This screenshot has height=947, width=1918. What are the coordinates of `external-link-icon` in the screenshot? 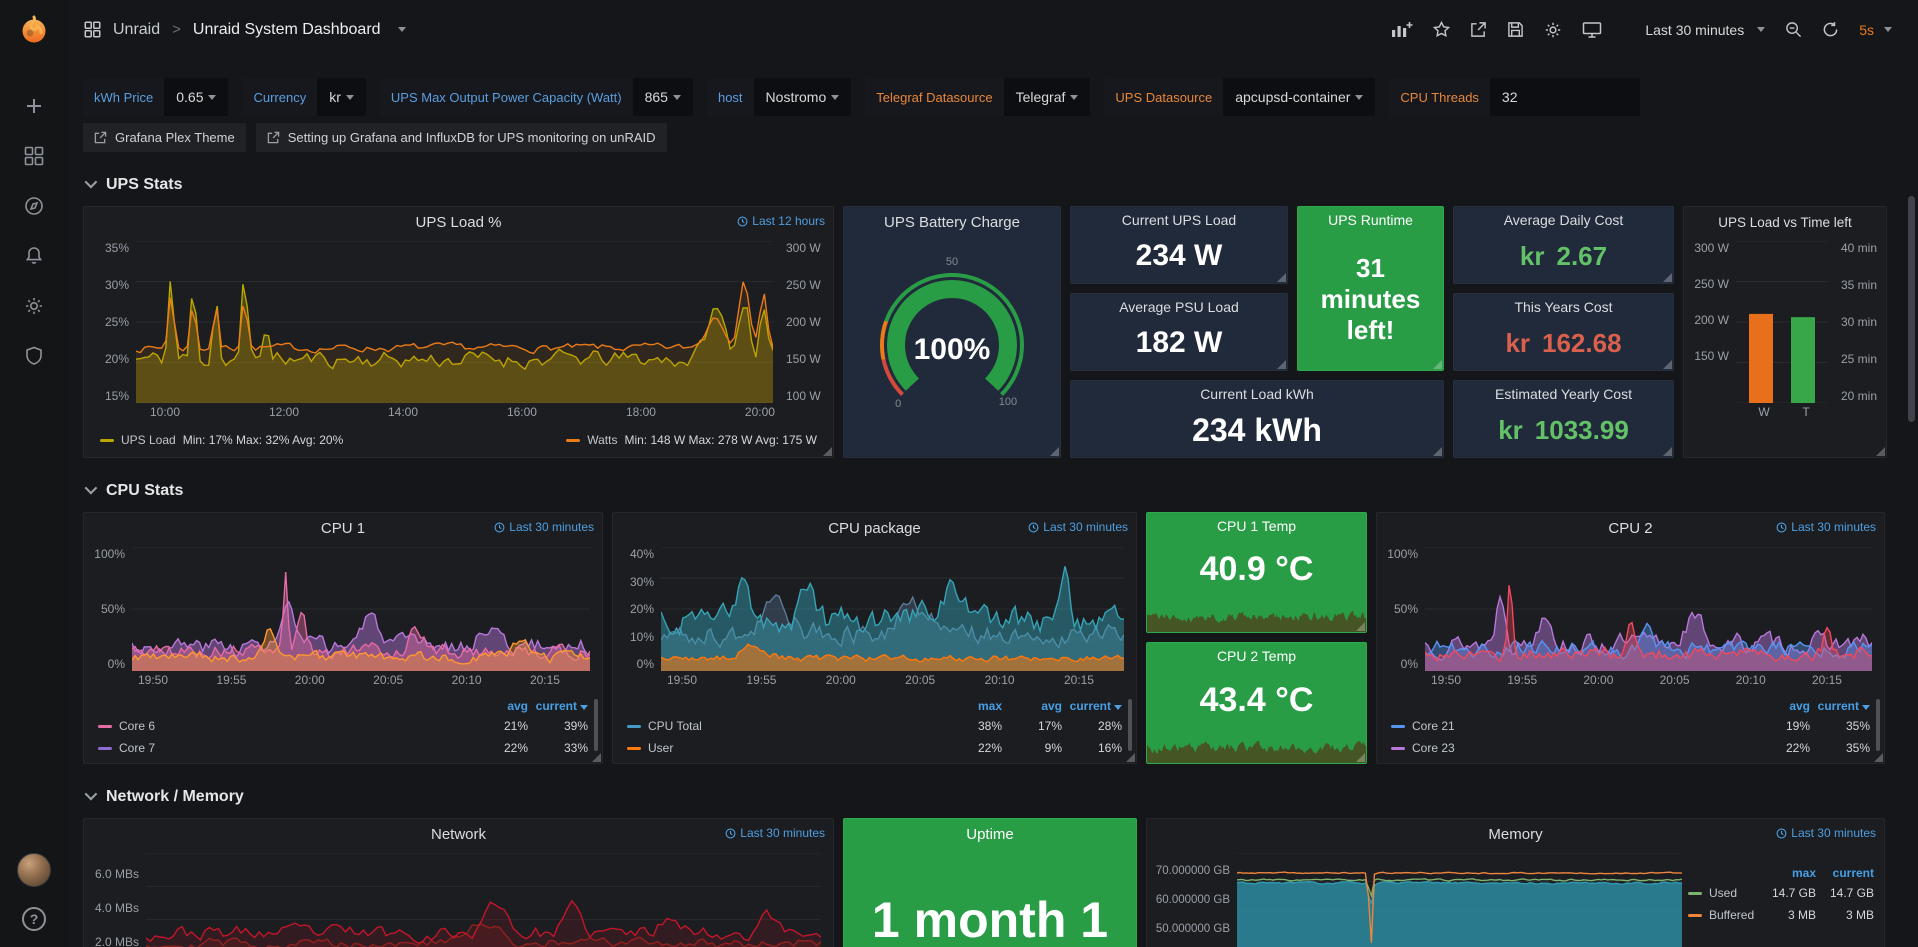 It's located at (100, 137).